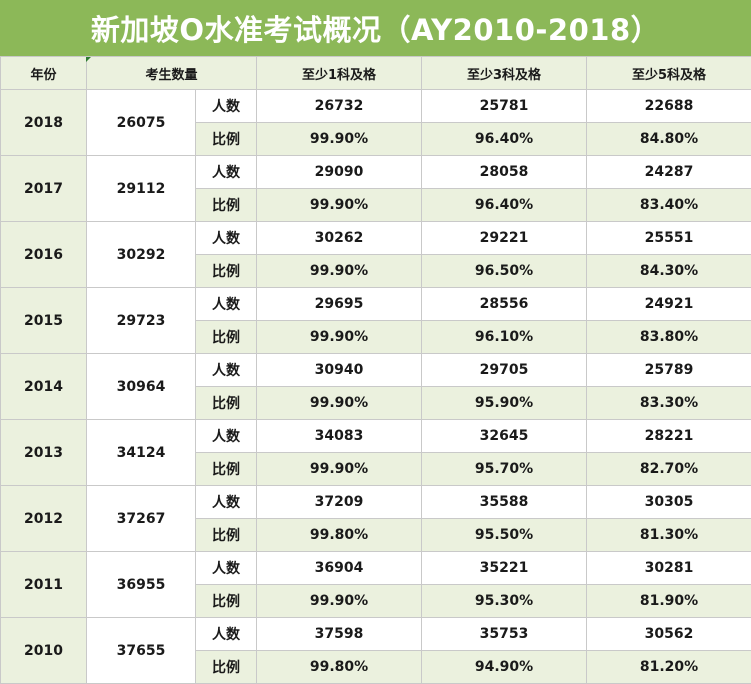 This screenshot has width=751, height=684. I want to click on table-row-count: 2015 29723 人数 29695 28556 24921, so click(375, 320).